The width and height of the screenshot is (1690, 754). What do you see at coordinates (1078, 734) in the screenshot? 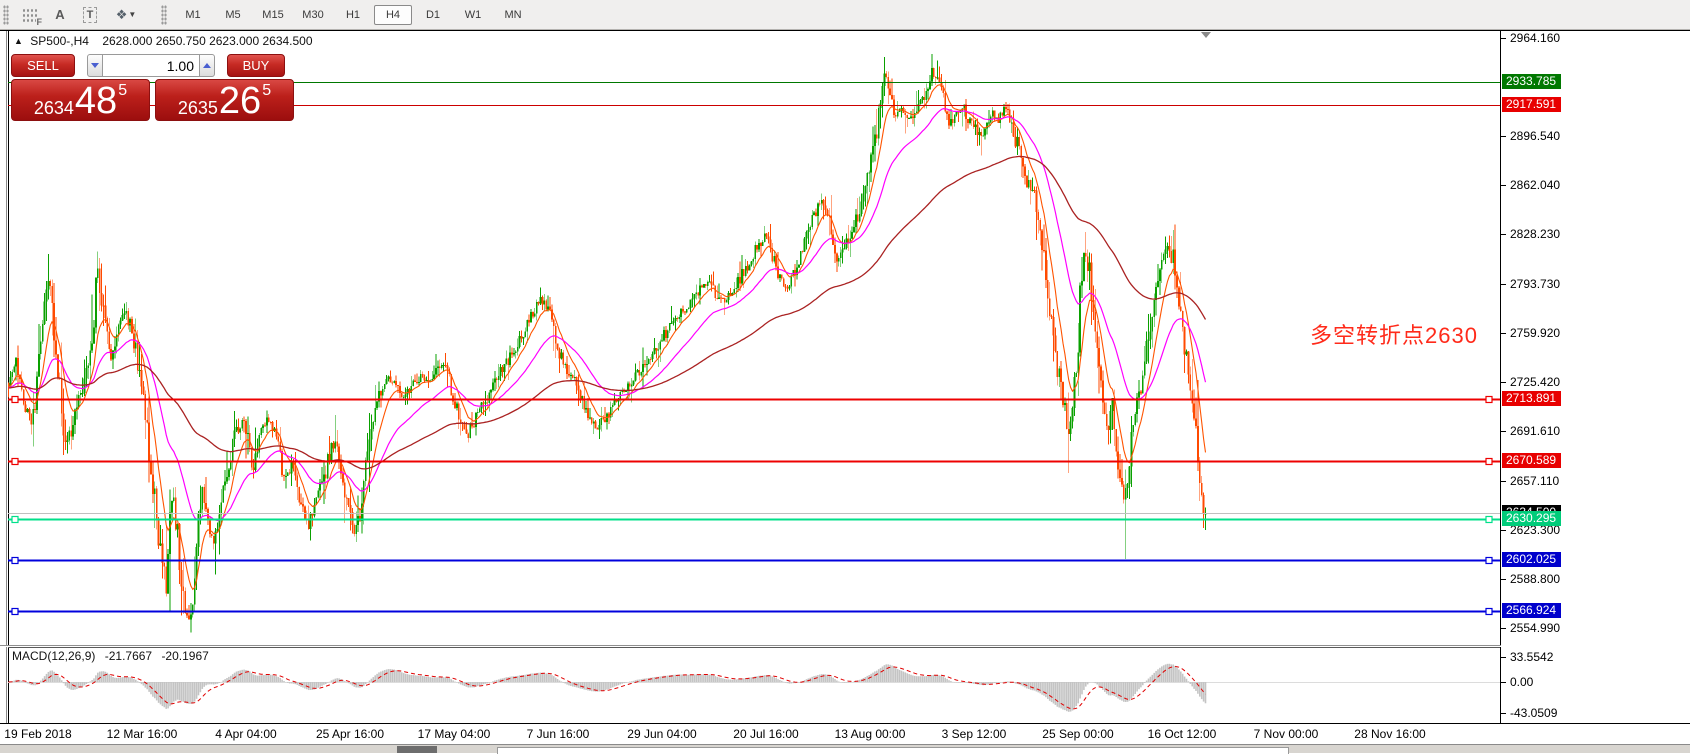
I see `time-axis-label: 25 Sep 00:00` at bounding box center [1078, 734].